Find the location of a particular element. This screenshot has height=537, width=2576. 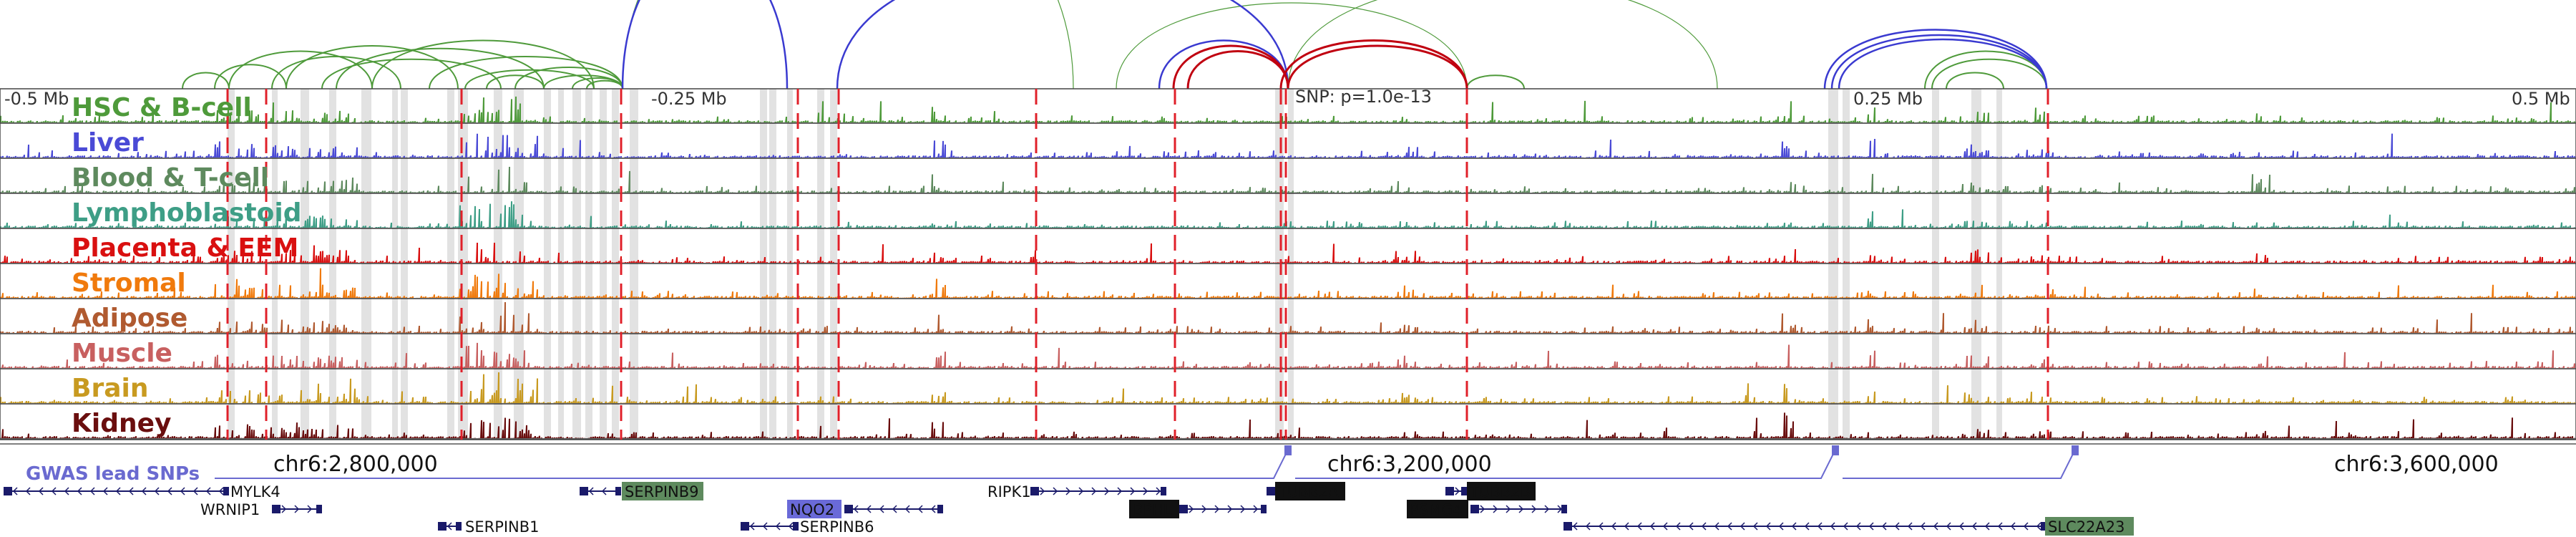

gene-label-wrnip1: WRNIP1 is located at coordinates (230, 509).